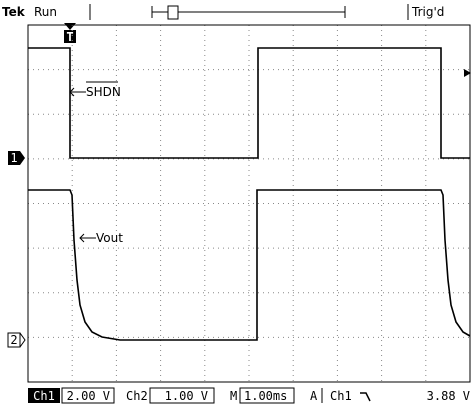  I want to click on ch2-tag: Ch2, so click(137, 396).